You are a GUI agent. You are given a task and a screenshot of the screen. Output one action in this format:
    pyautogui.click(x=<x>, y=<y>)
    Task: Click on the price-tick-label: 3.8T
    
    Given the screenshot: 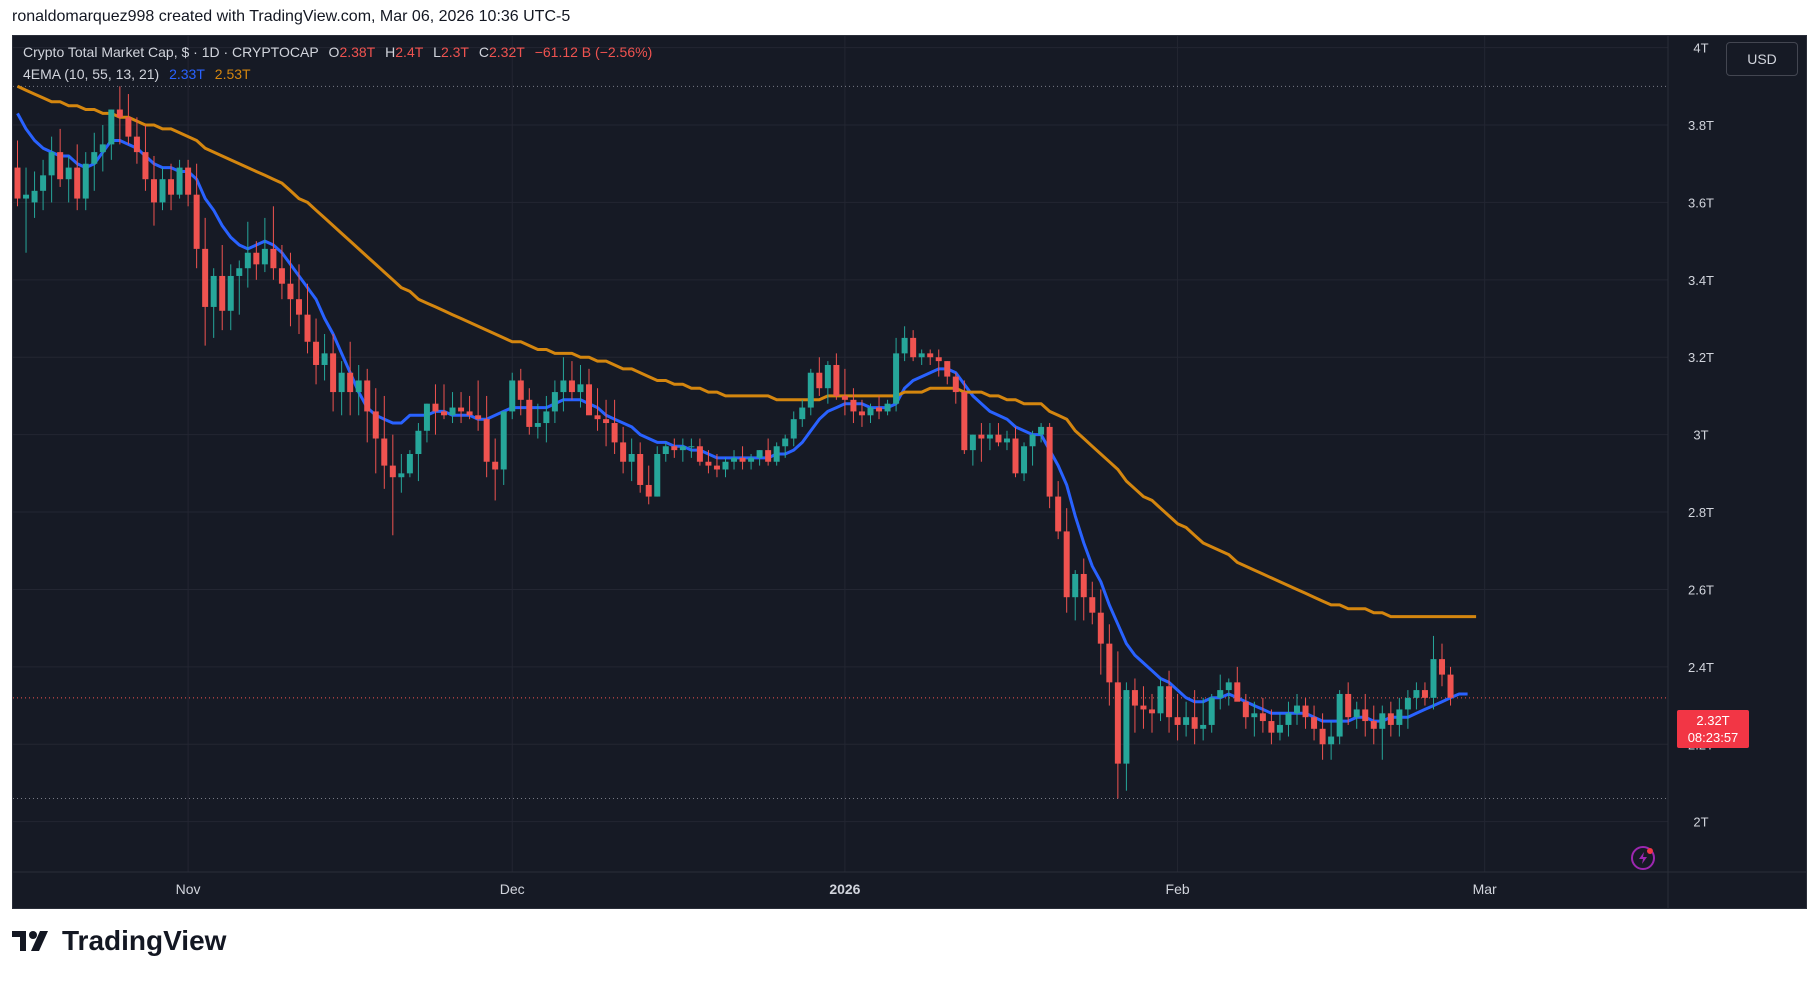 What is the action you would take?
    pyautogui.click(x=1701, y=125)
    